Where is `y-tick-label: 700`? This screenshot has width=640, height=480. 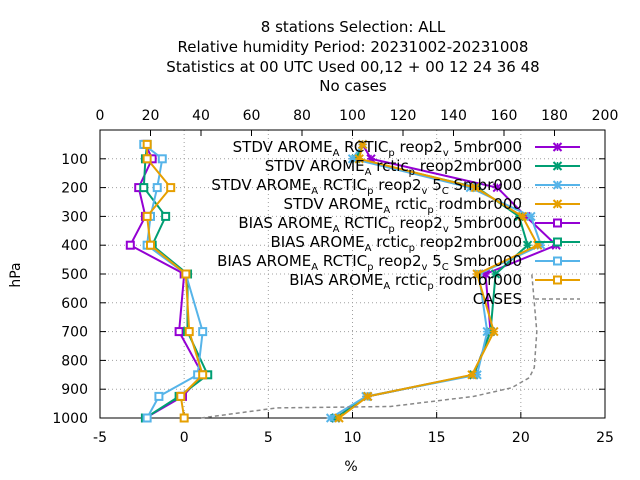 y-tick-label: 700 is located at coordinates (74, 333).